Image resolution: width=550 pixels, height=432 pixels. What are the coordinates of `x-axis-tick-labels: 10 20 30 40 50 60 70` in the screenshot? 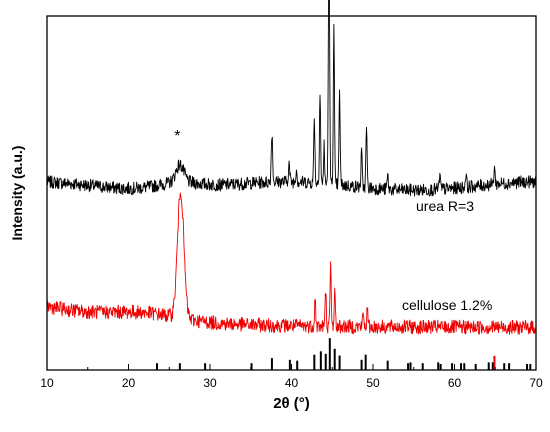 It's located at (291, 383).